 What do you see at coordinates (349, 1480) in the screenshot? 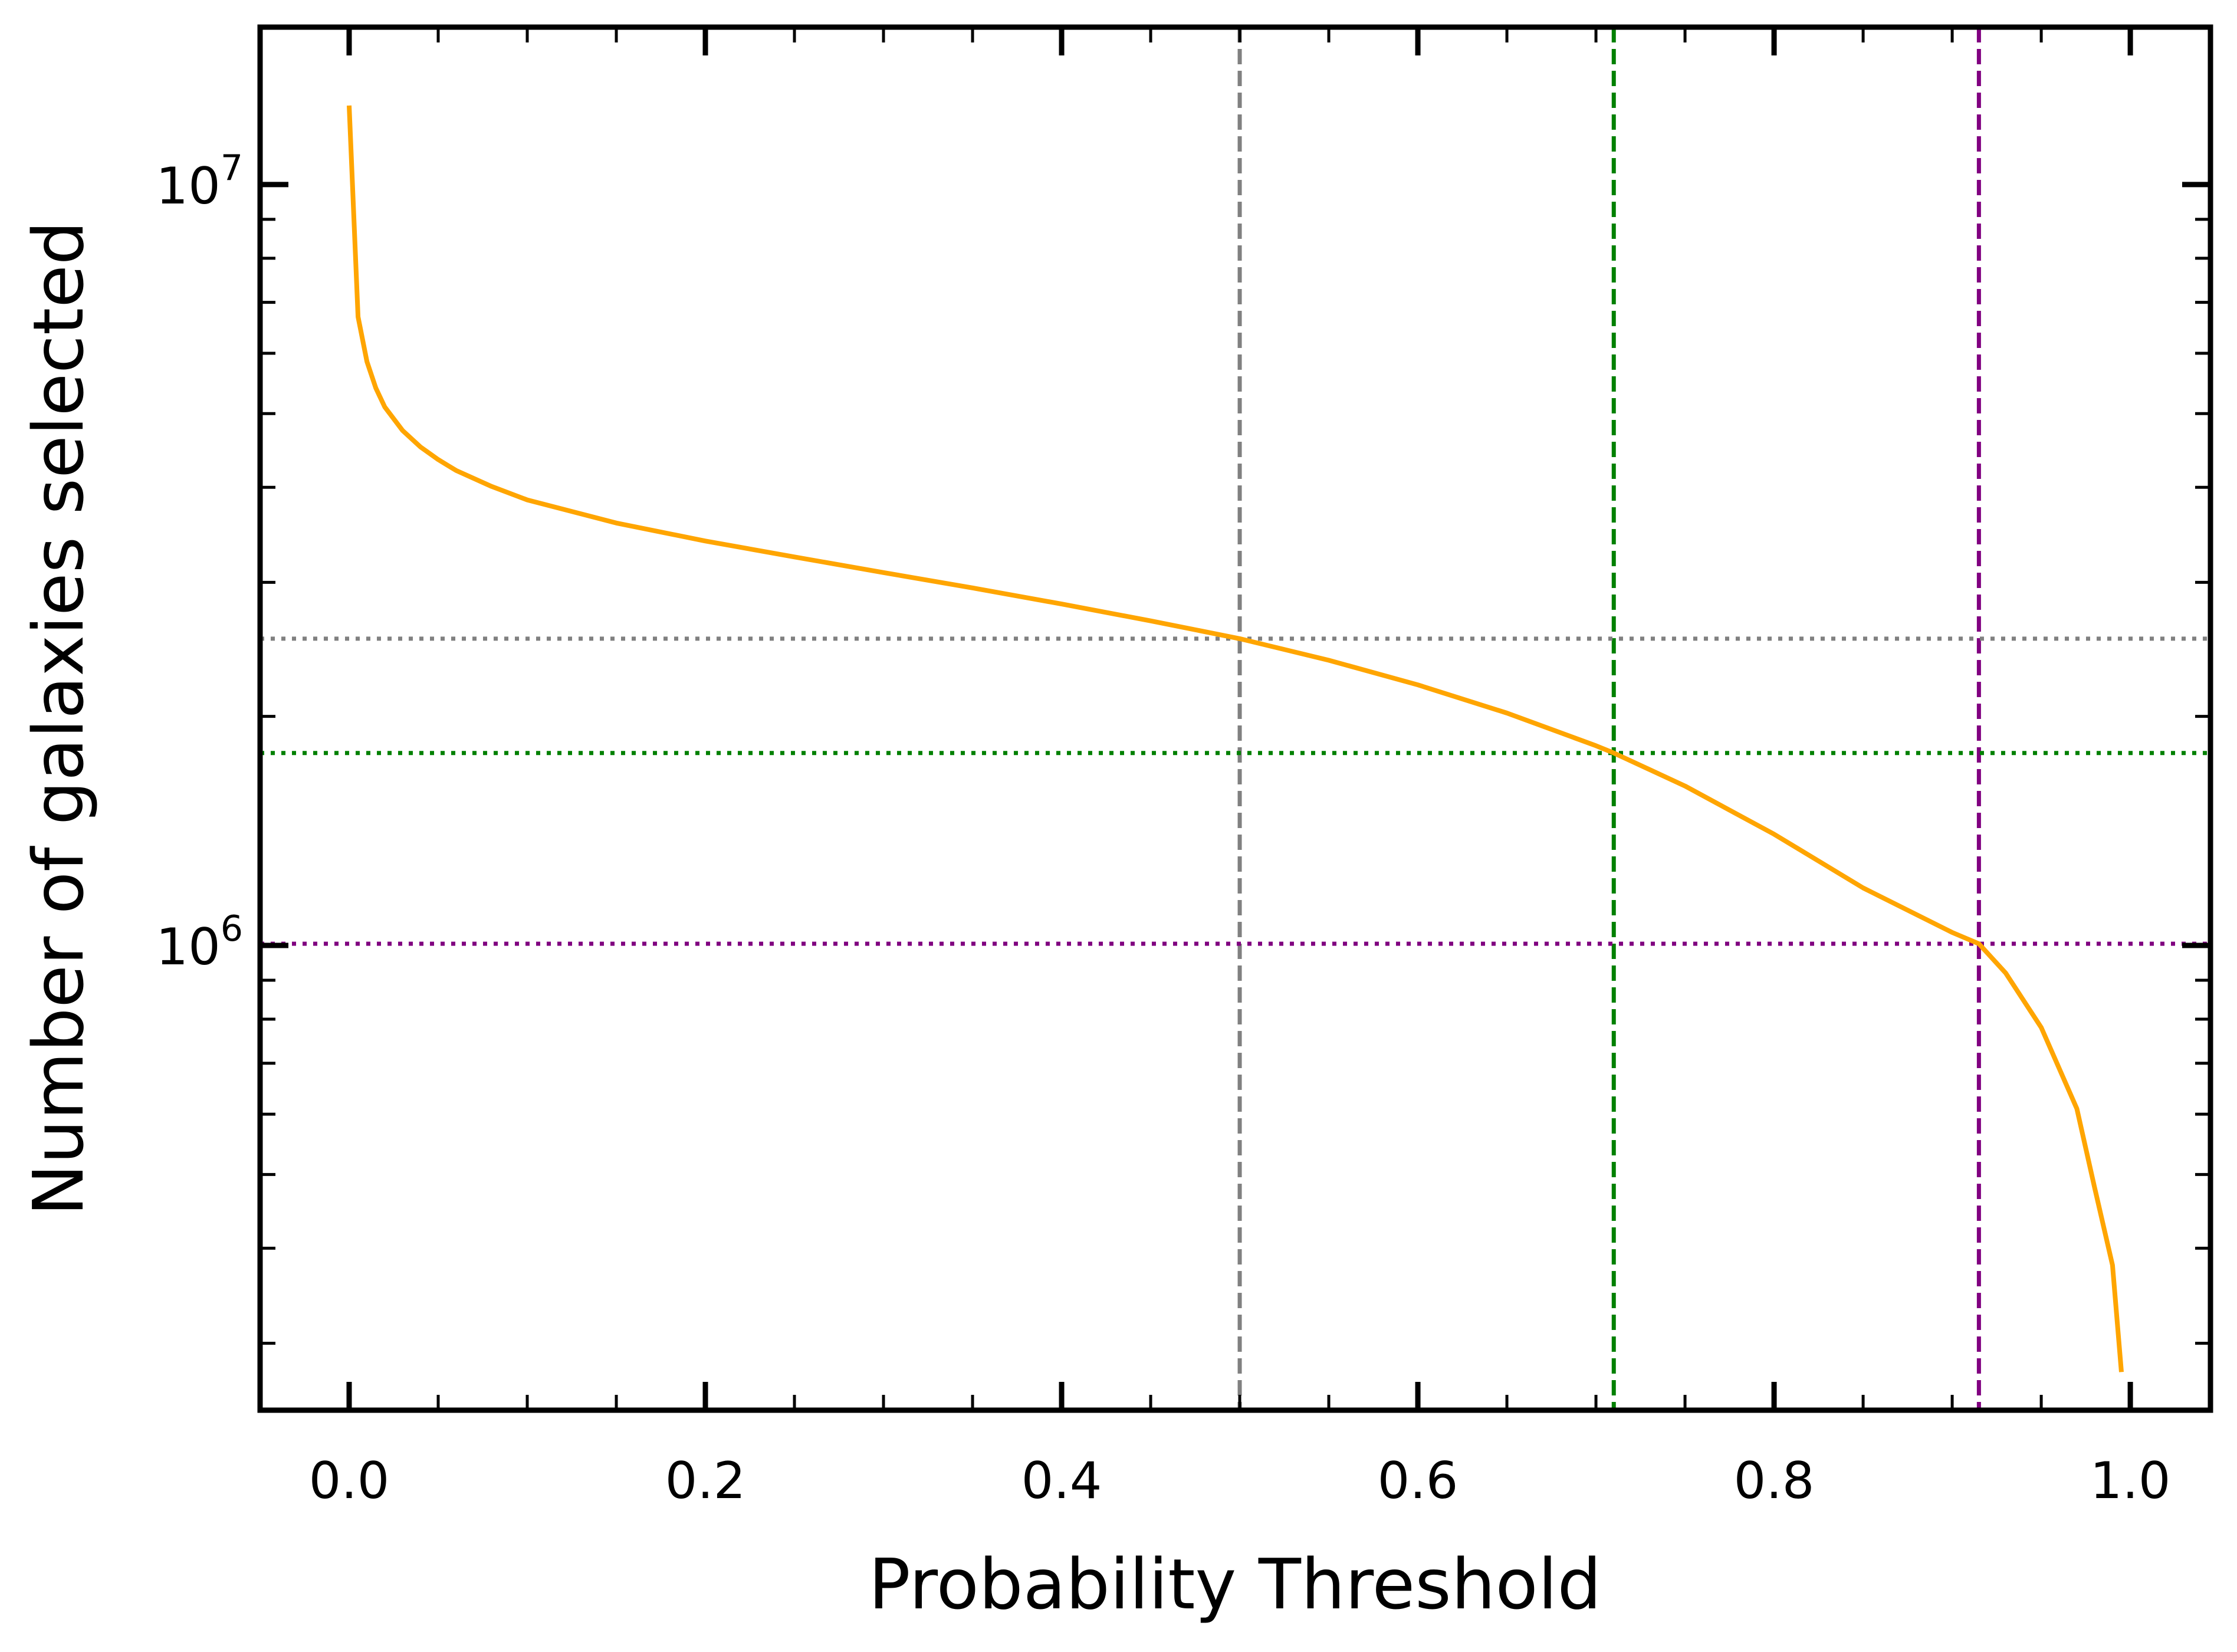
I see `x-tick-label: 0.0` at bounding box center [349, 1480].